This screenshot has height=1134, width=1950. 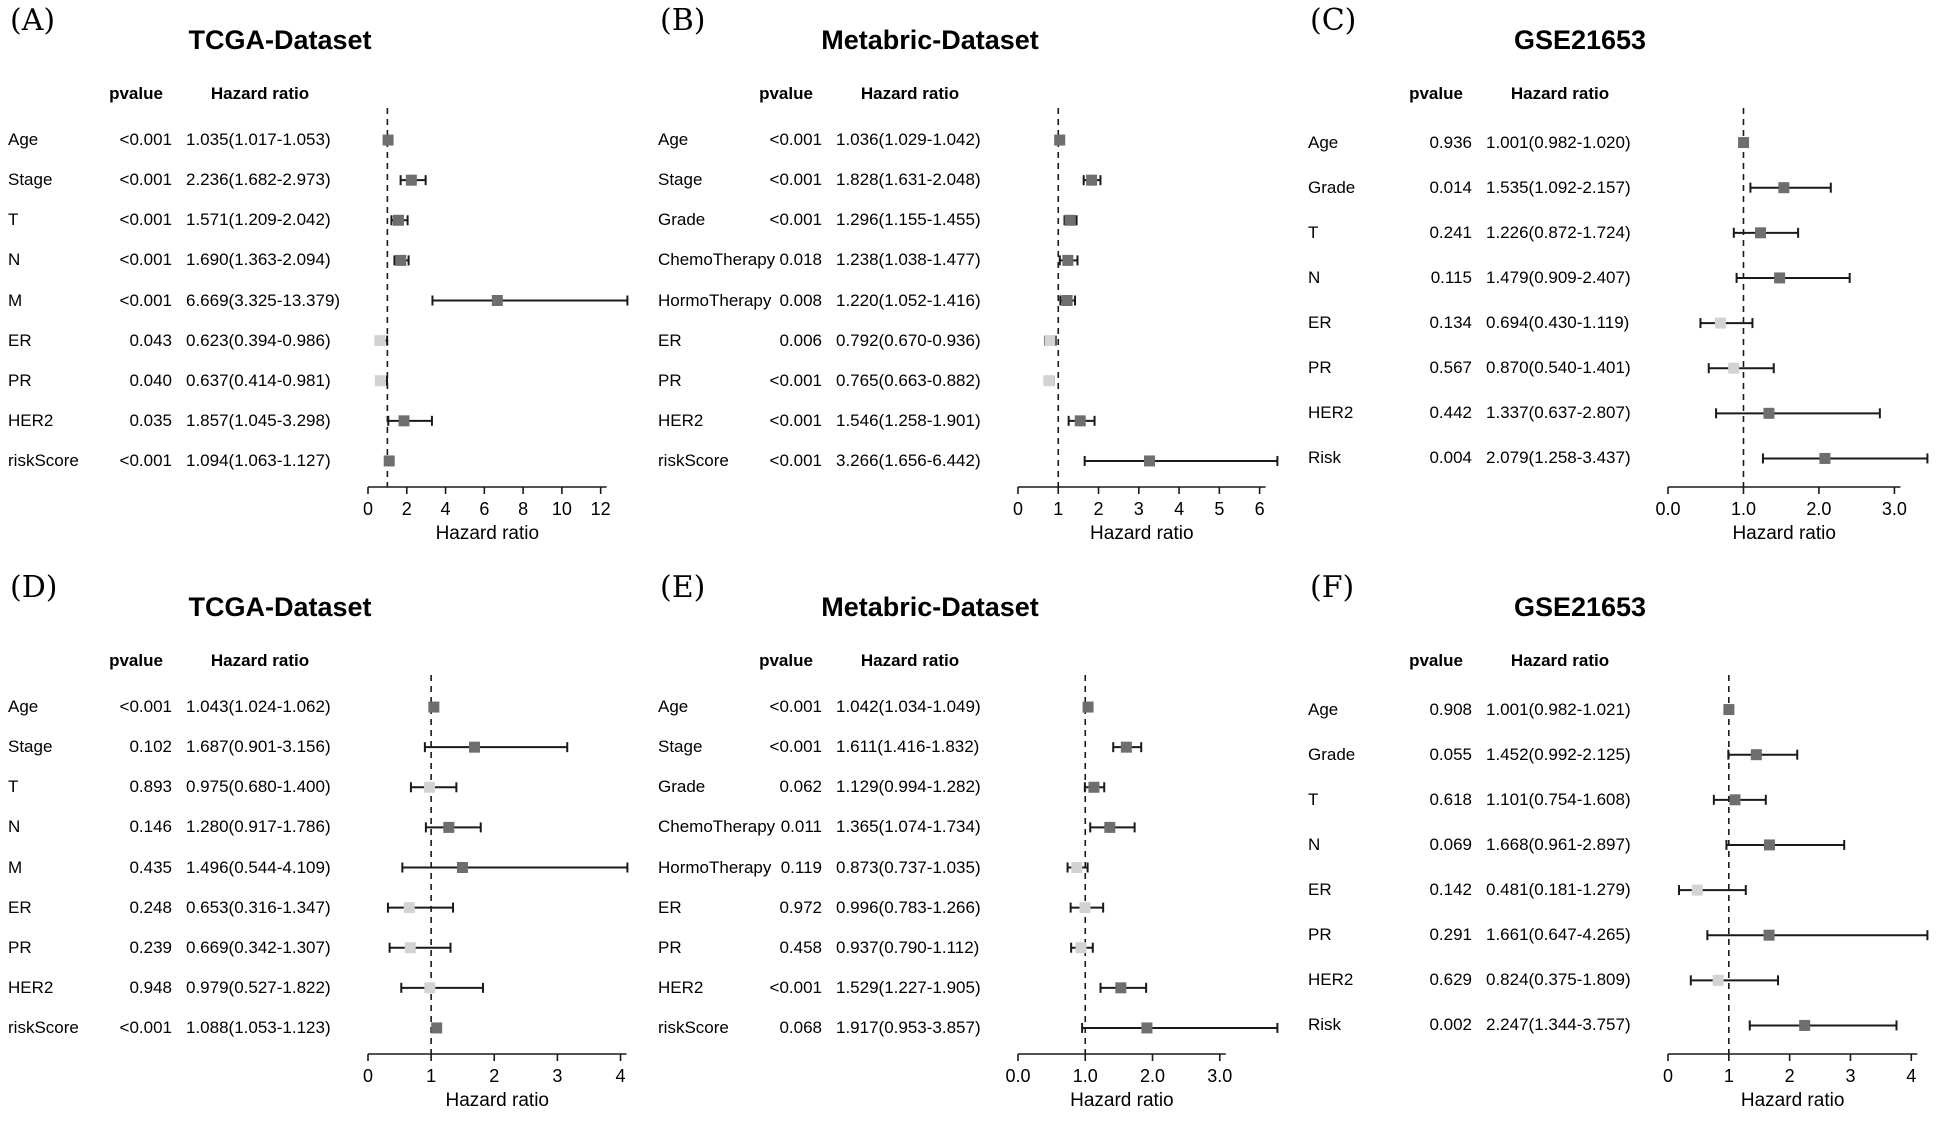 I want to click on row-hr-text: 1.088(1.053-1.123), so click(x=258, y=1027).